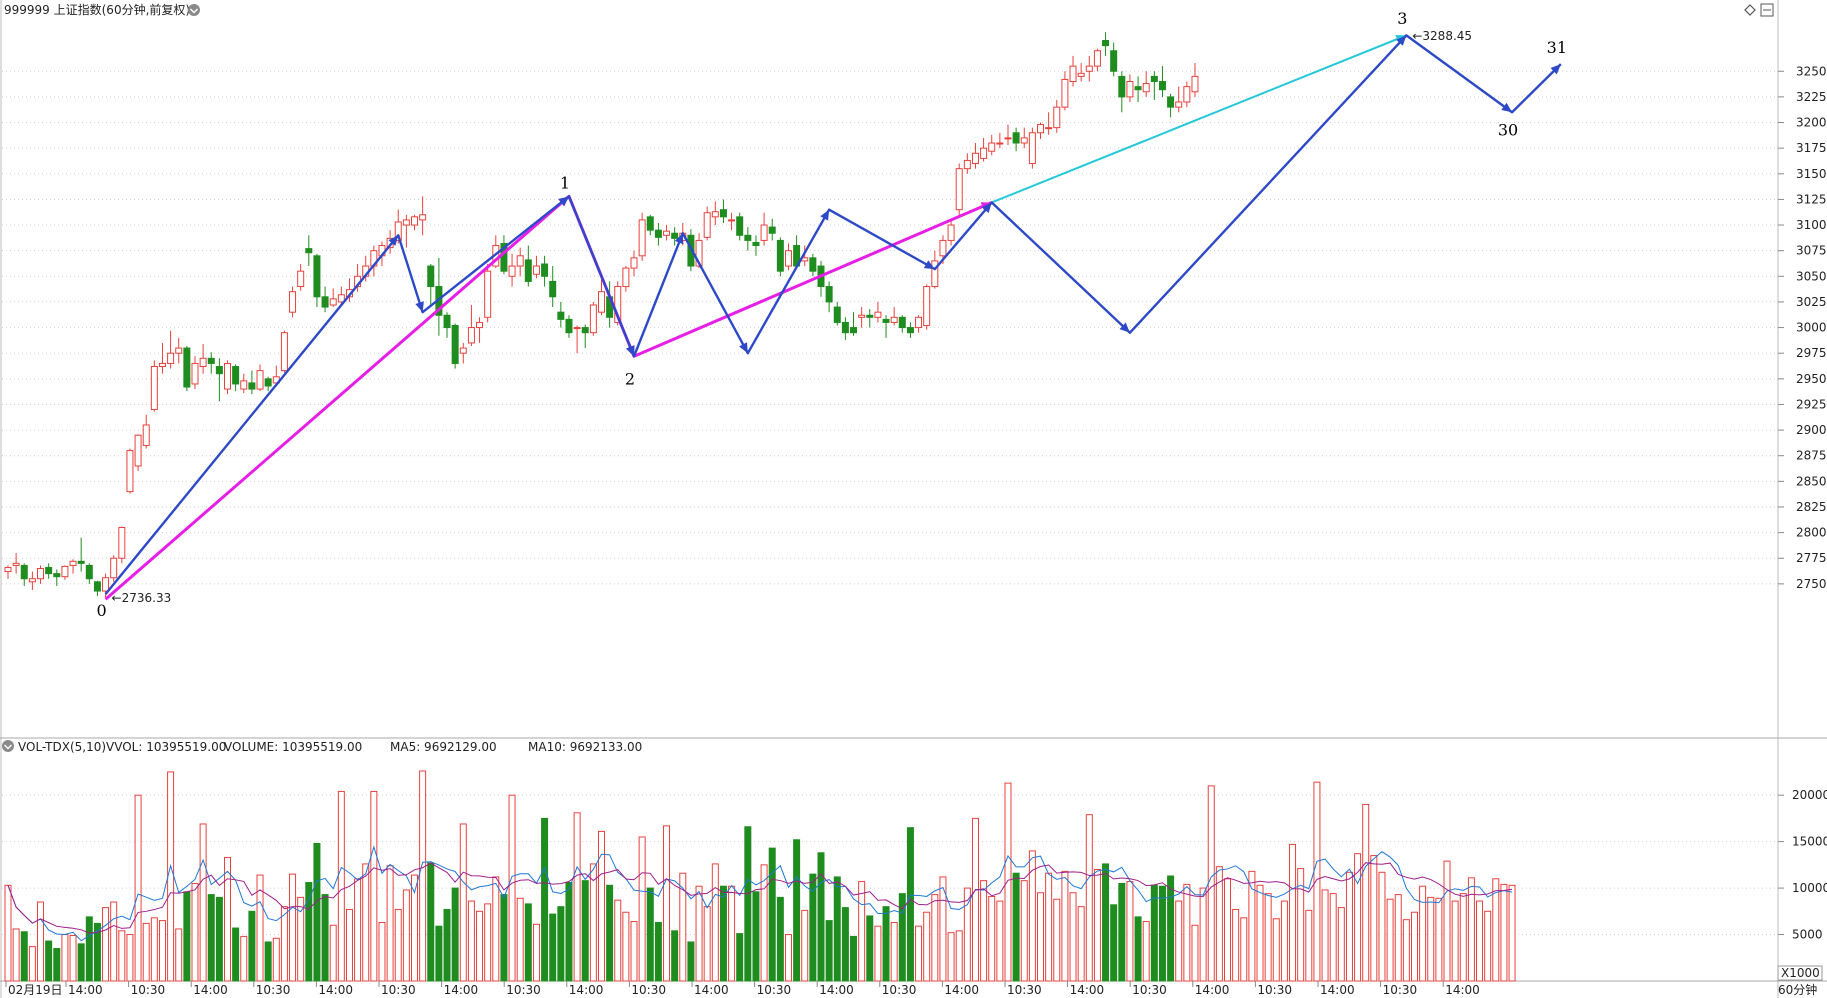  Describe the element at coordinates (1750, 10) in the screenshot. I see `diamond-icon` at that location.